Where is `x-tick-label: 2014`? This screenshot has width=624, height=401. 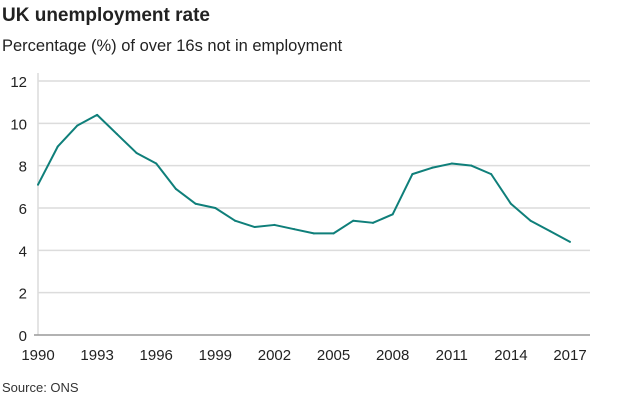
x-tick-label: 2014 is located at coordinates (510, 355).